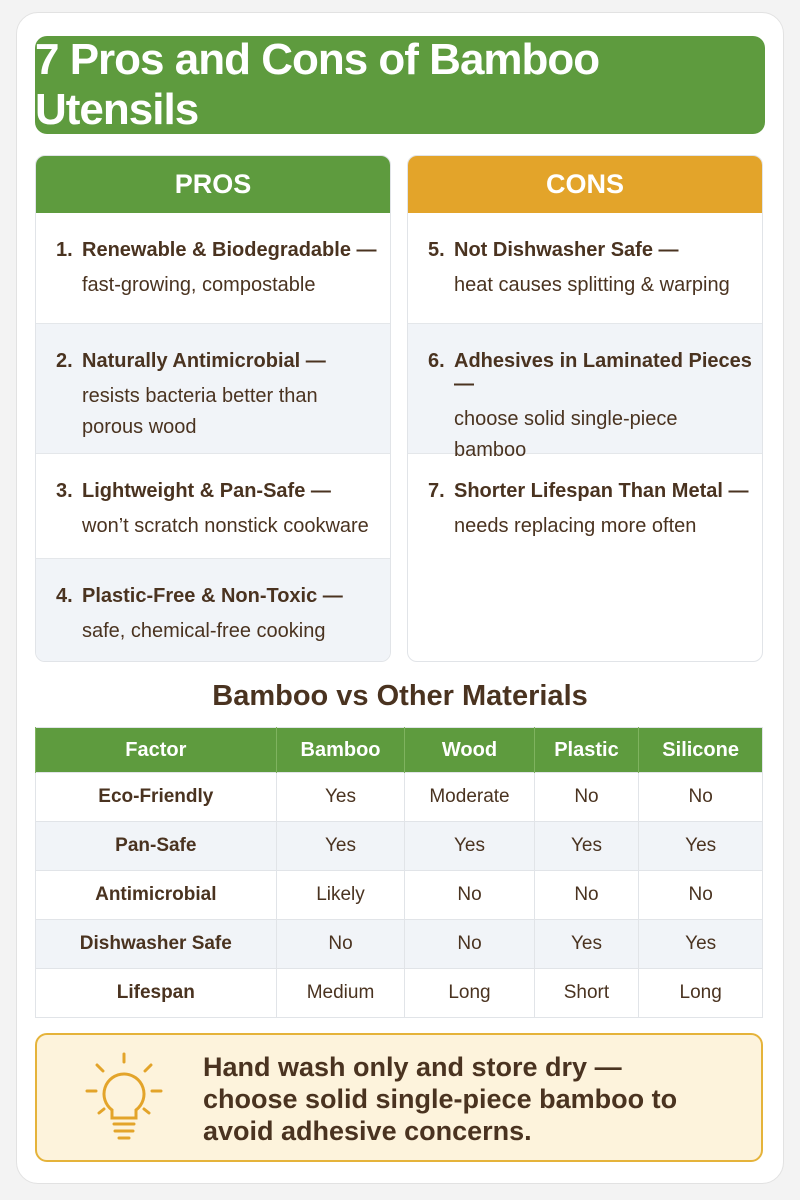 The height and width of the screenshot is (1200, 800). Describe the element at coordinates (469, 797) in the screenshot. I see `table-cell: Moderate` at that location.